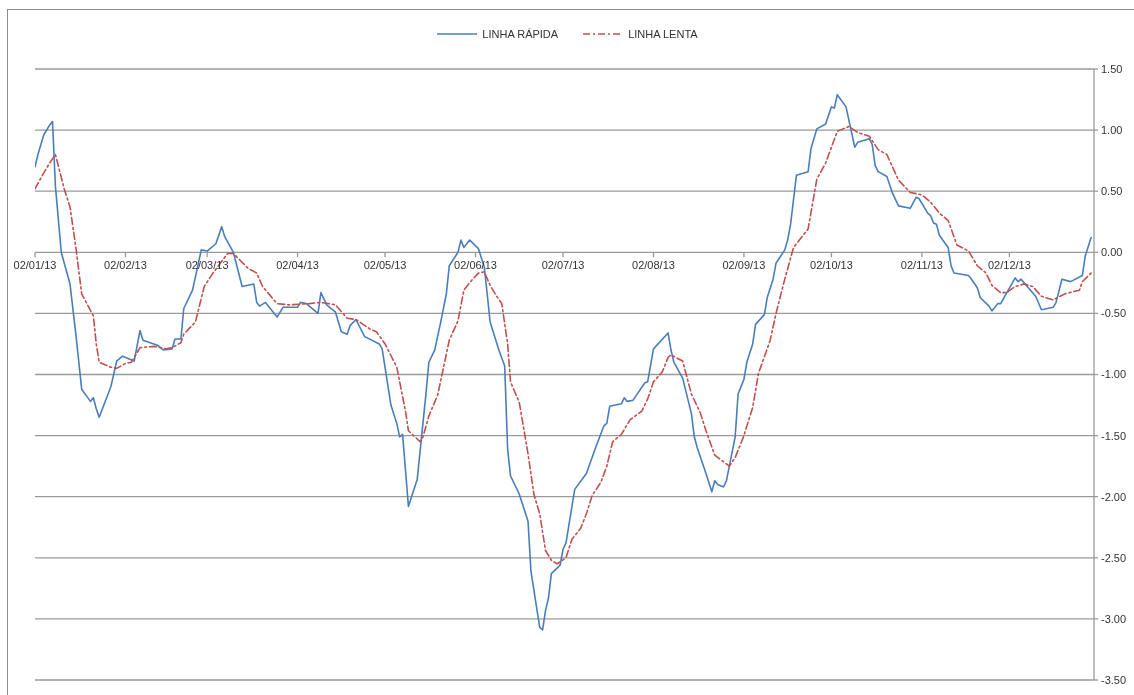 This screenshot has height=695, width=1134. Describe the element at coordinates (563, 265) in the screenshot. I see `x-tick-label: 02/07/13` at that location.